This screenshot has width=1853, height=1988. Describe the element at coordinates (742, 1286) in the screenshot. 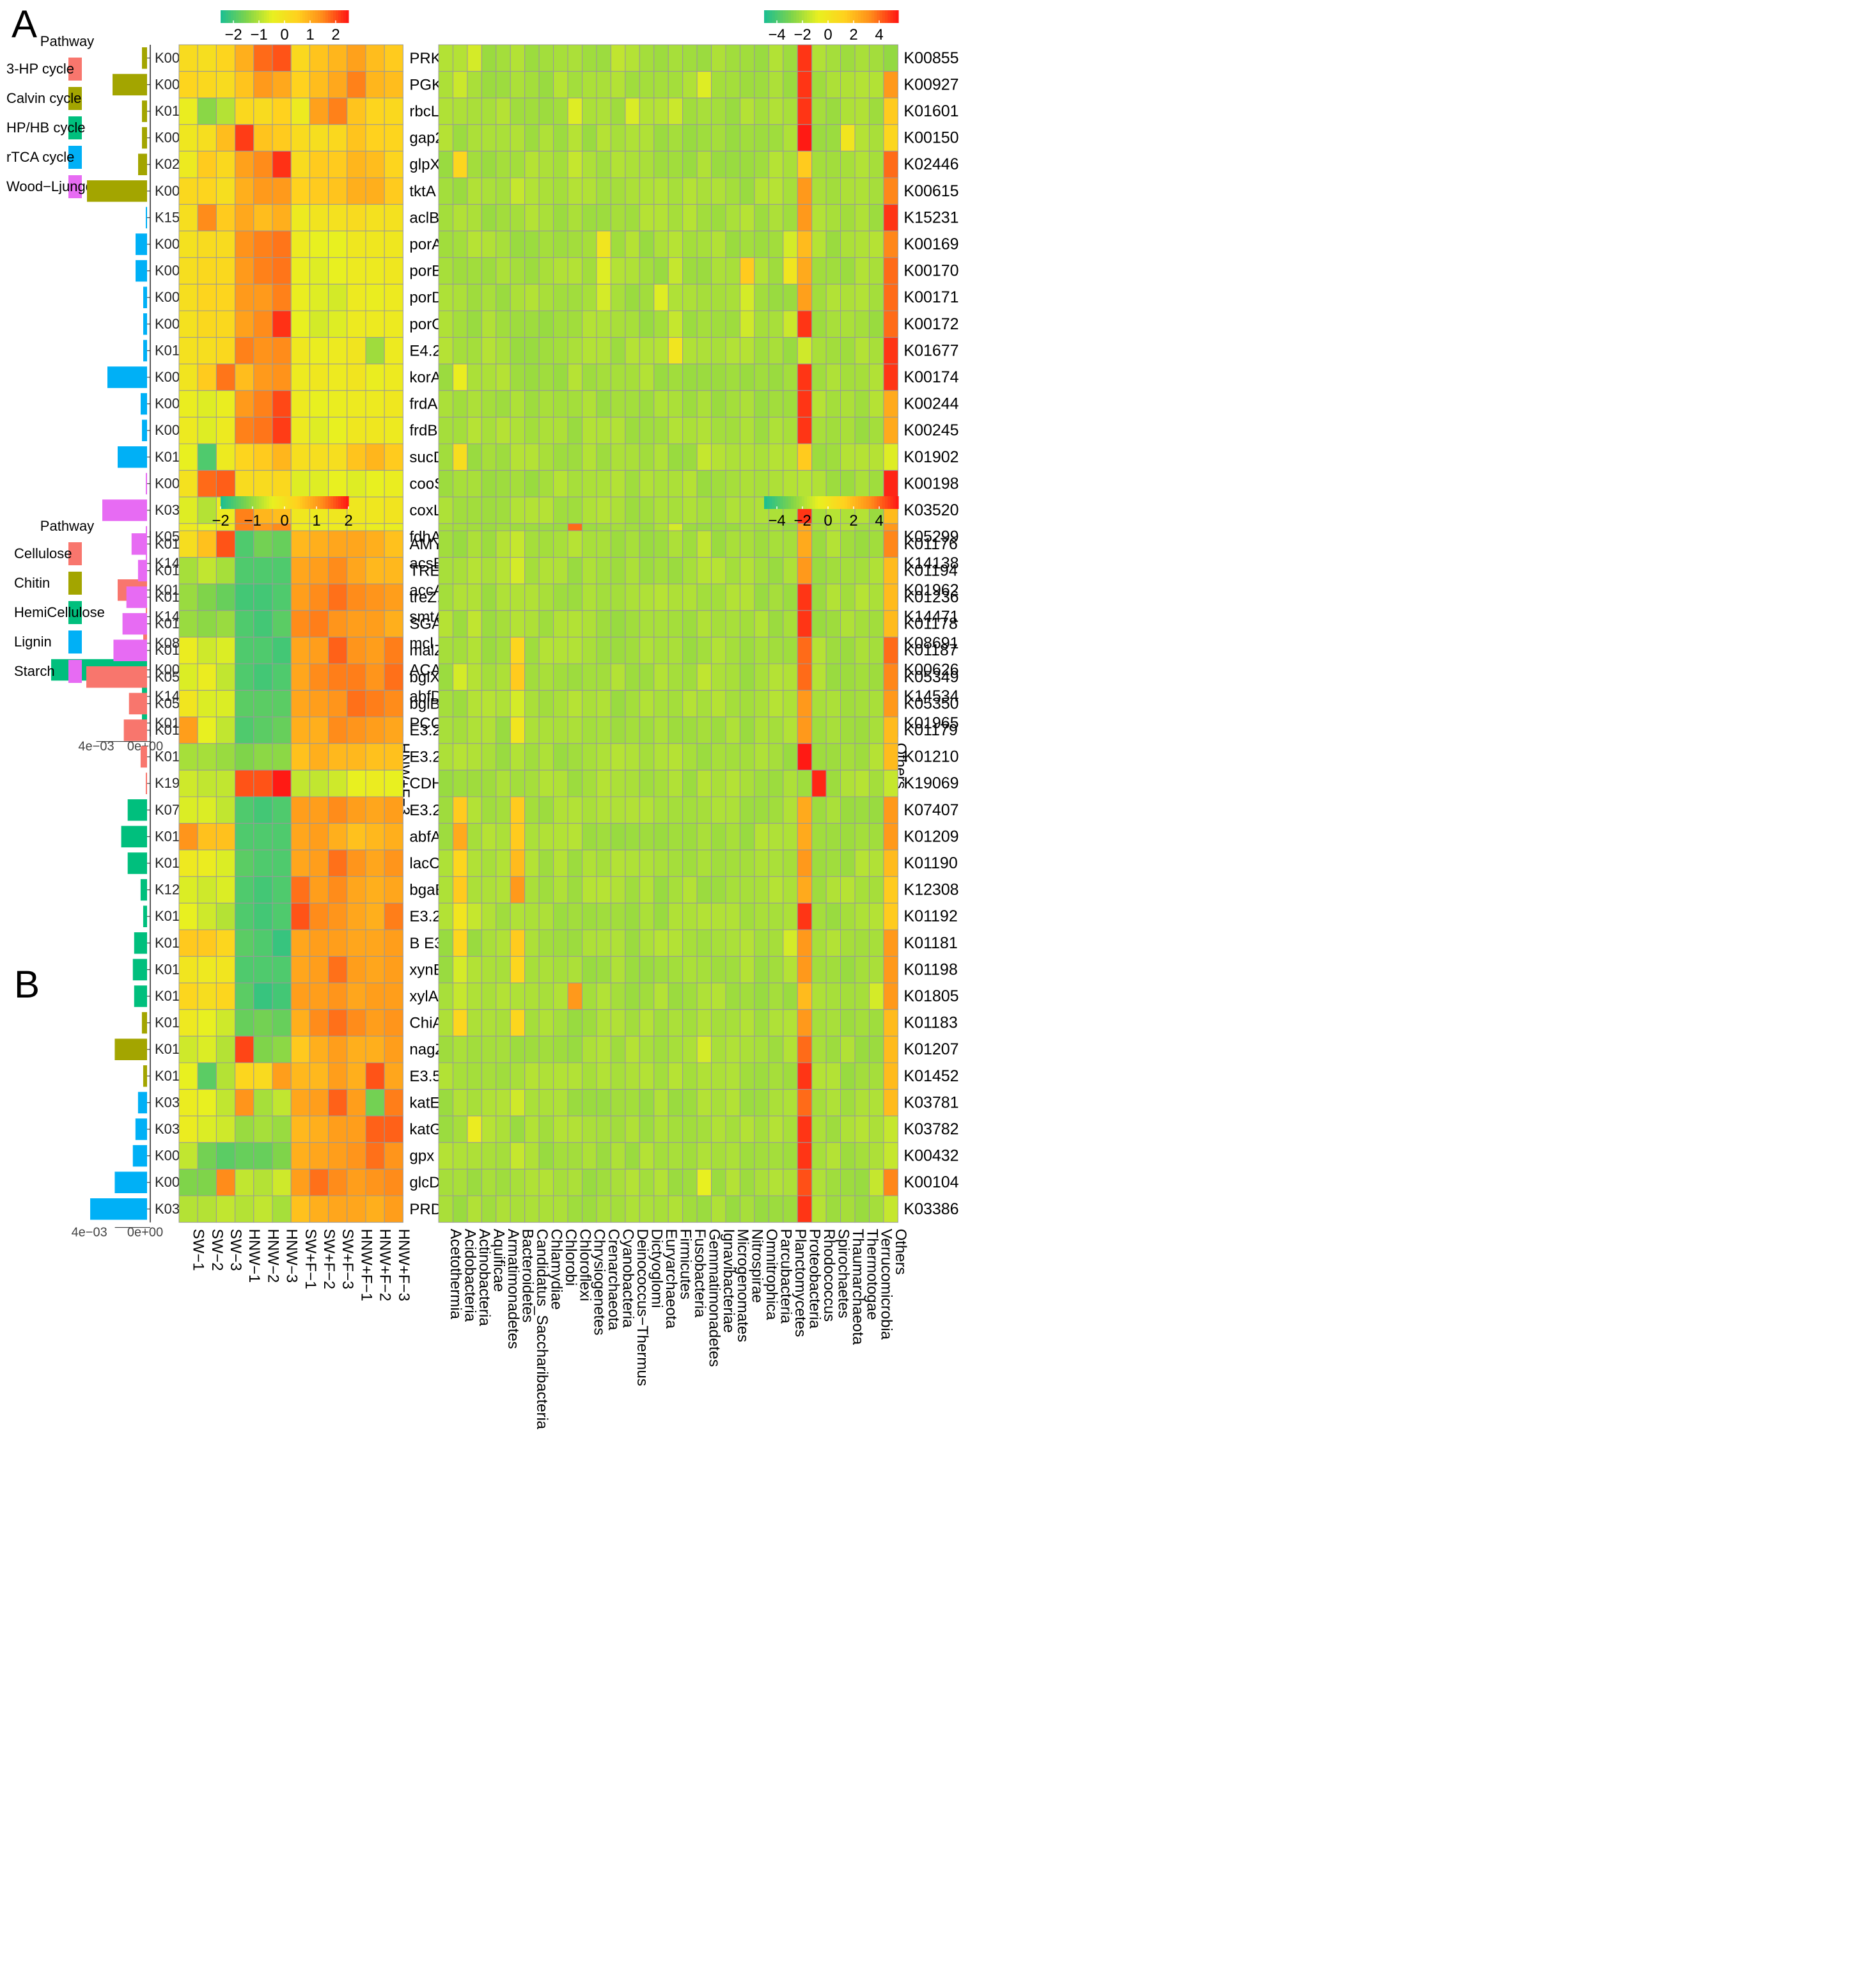

I see `taxon-label: Microgenomates` at that location.